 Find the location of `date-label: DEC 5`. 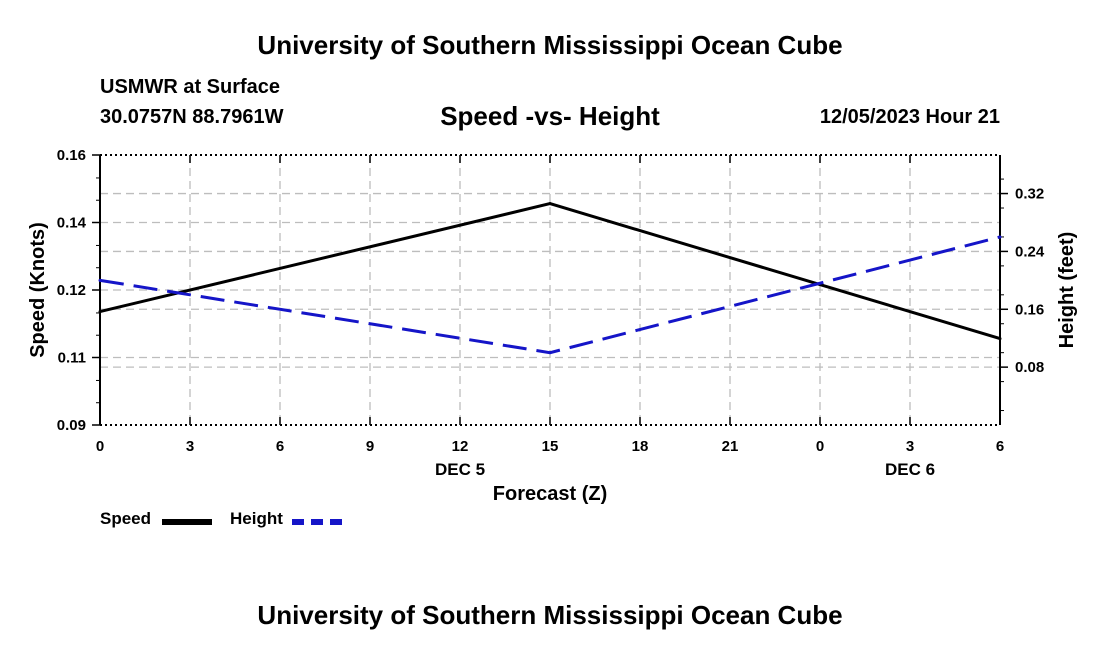

date-label: DEC 5 is located at coordinates (460, 469).